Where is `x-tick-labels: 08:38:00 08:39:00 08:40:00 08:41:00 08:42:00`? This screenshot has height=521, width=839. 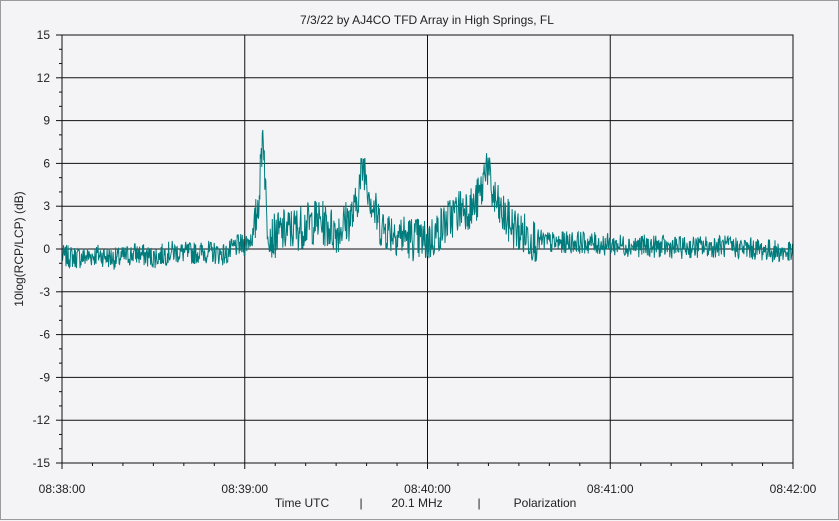 x-tick-labels: 08:38:00 08:39:00 08:40:00 08:41:00 08:42:00 is located at coordinates (428, 489).